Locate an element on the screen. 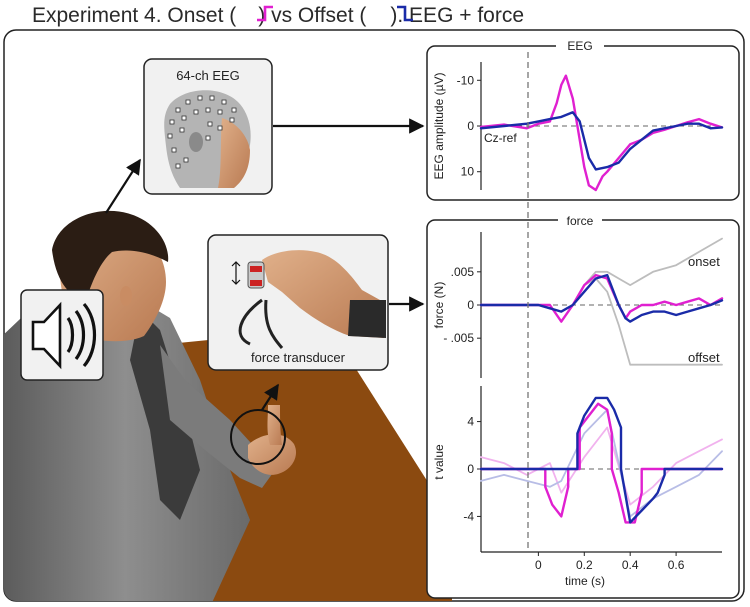 This screenshot has height=607, width=750. eeg-cap-box: 64-ch EEG is located at coordinates (208, 126).